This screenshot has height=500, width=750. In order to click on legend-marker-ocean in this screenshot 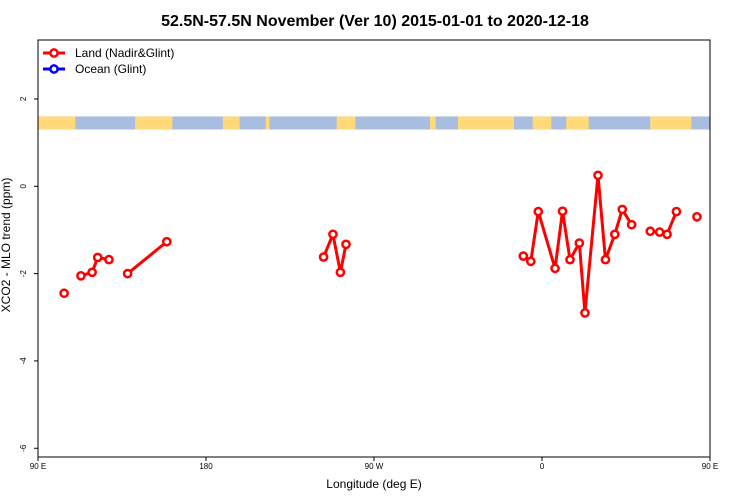, I will do `click(54, 69)`.